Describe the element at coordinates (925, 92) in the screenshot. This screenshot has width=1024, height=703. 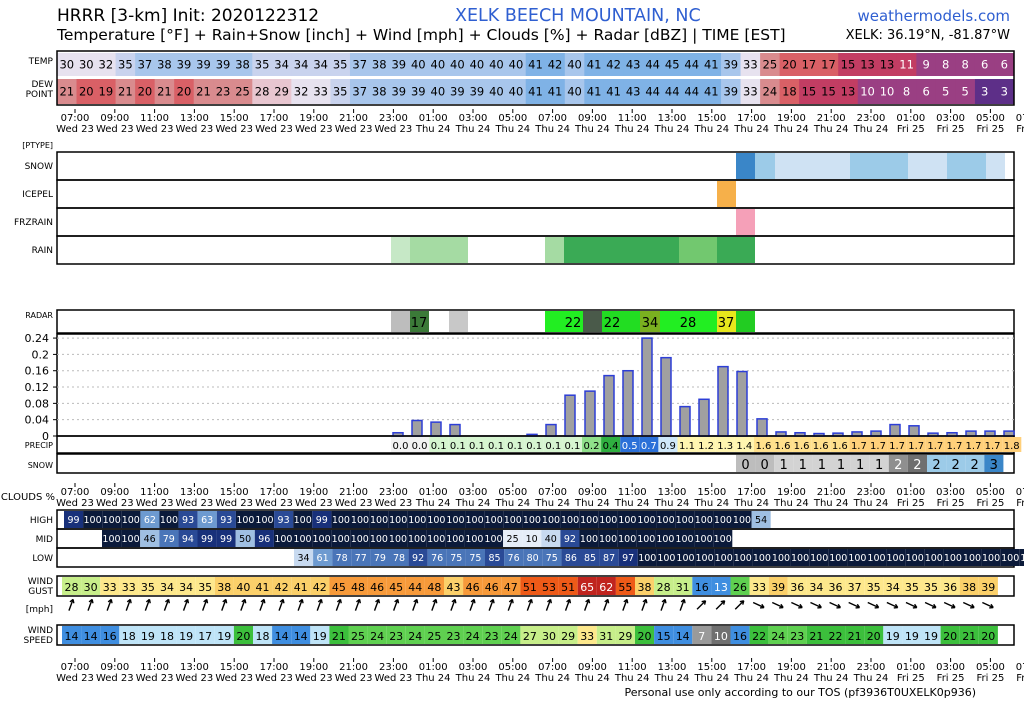
I see `dewpoint-value: 6` at that location.